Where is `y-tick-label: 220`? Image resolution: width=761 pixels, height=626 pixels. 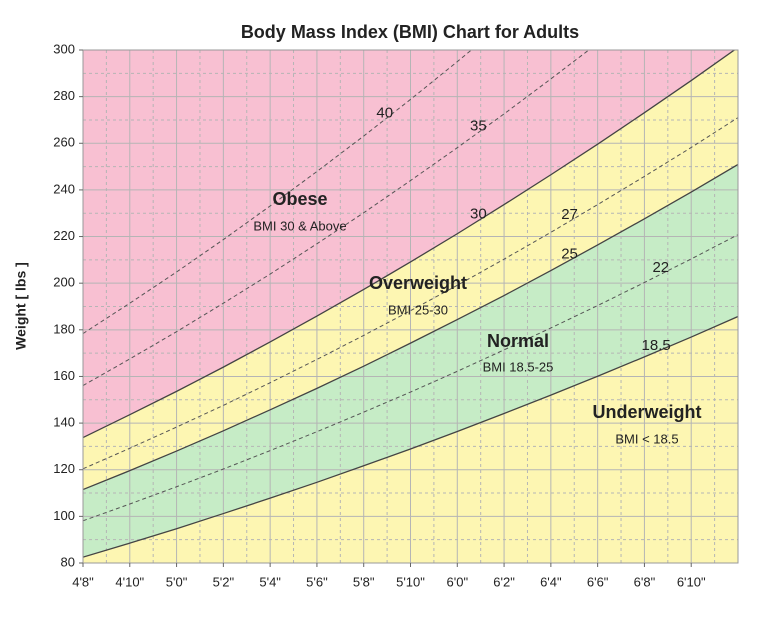 y-tick-label: 220 is located at coordinates (64, 235).